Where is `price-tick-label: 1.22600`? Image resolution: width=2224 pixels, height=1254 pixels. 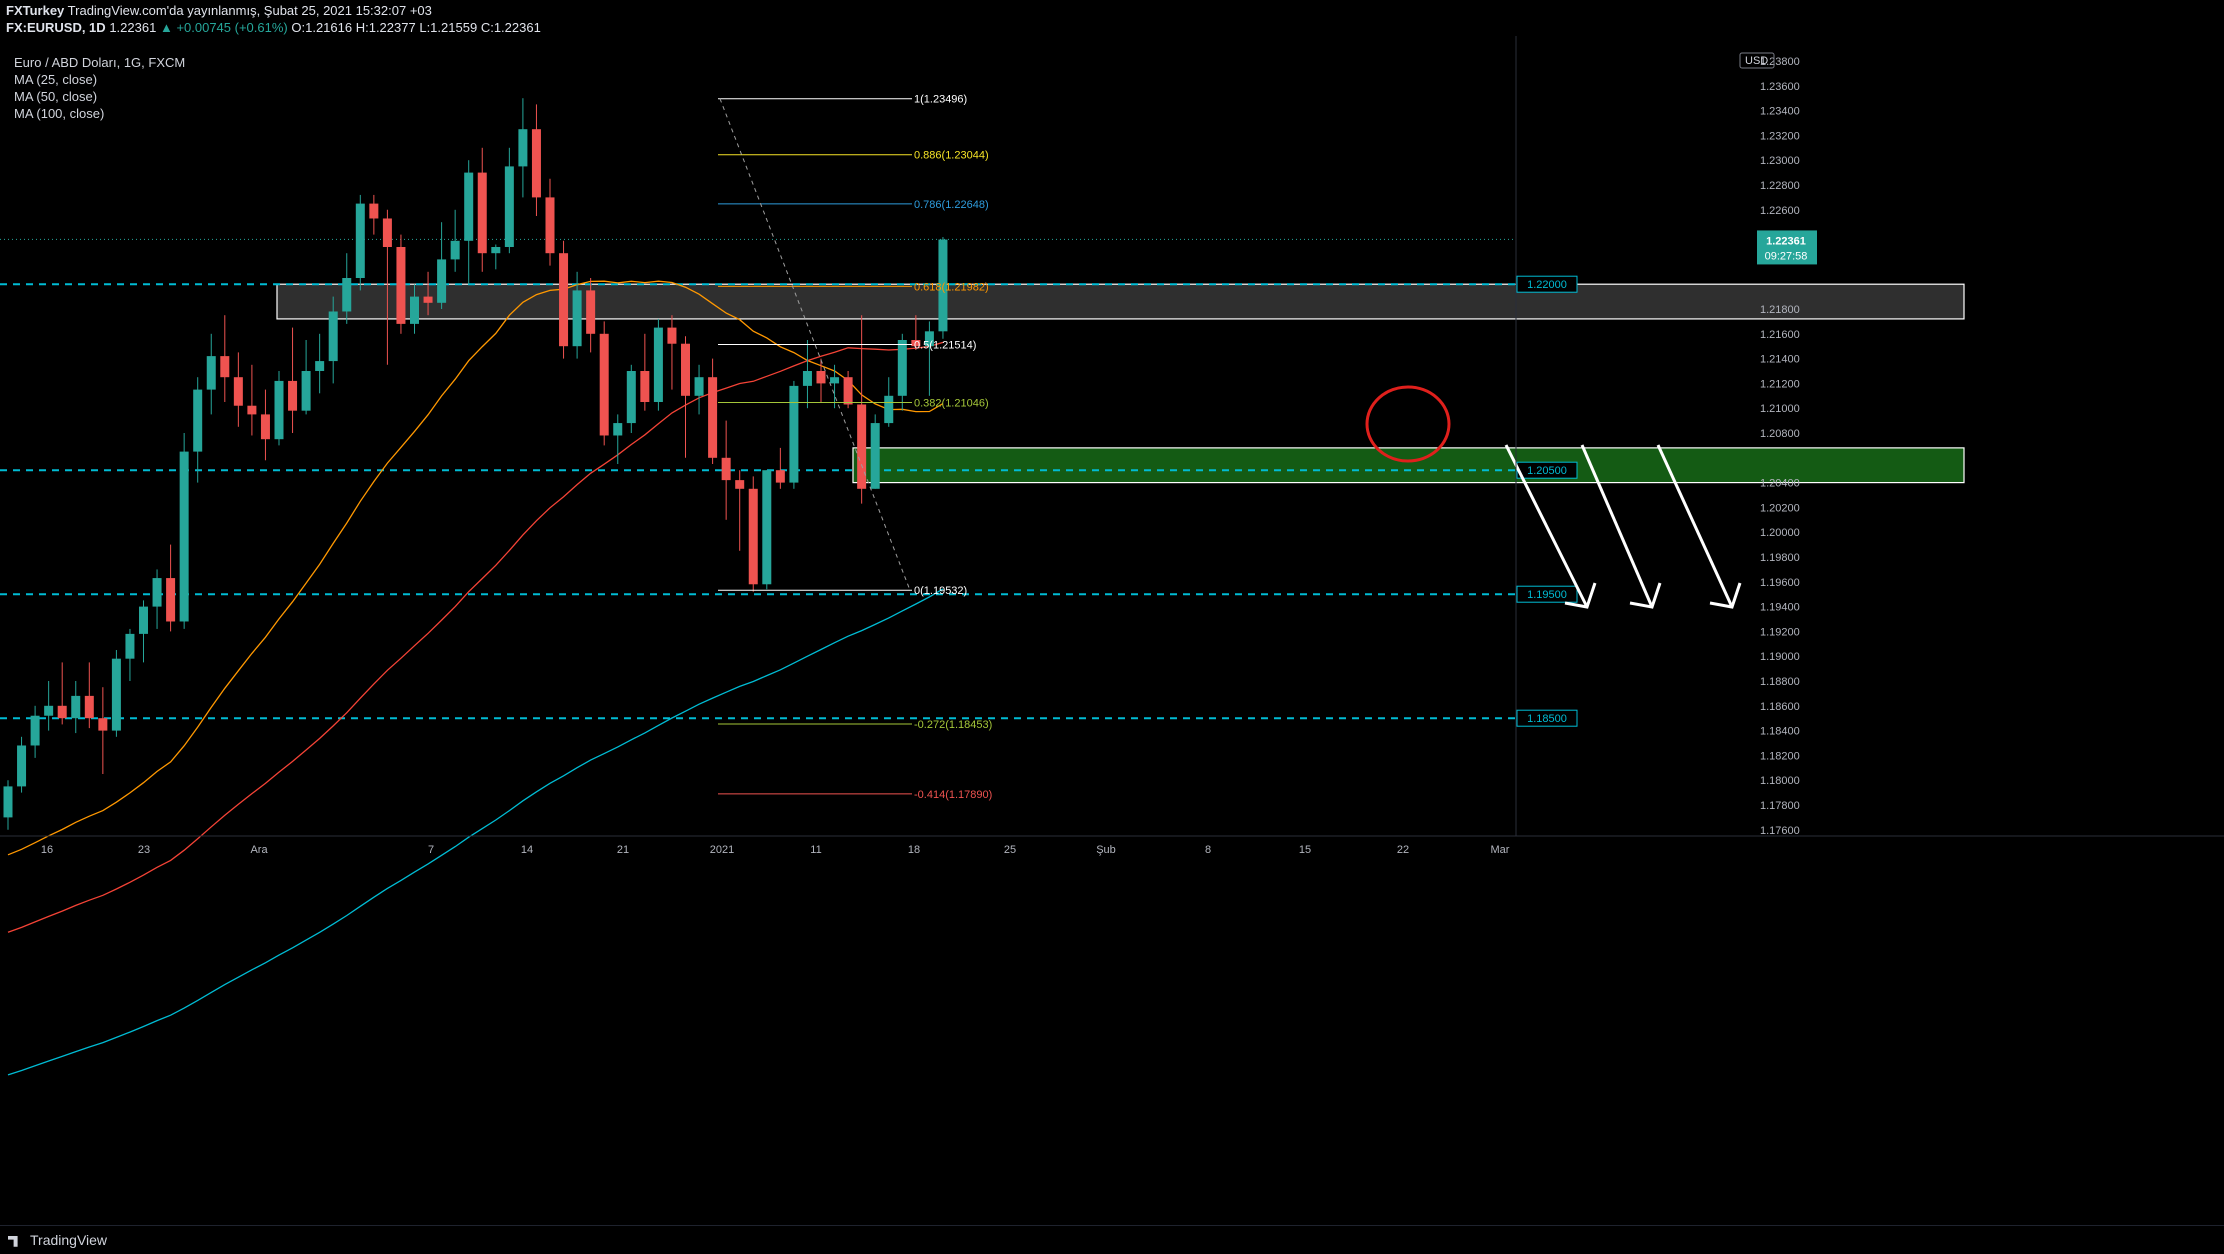
price-tick-label: 1.22600 is located at coordinates (1780, 211).